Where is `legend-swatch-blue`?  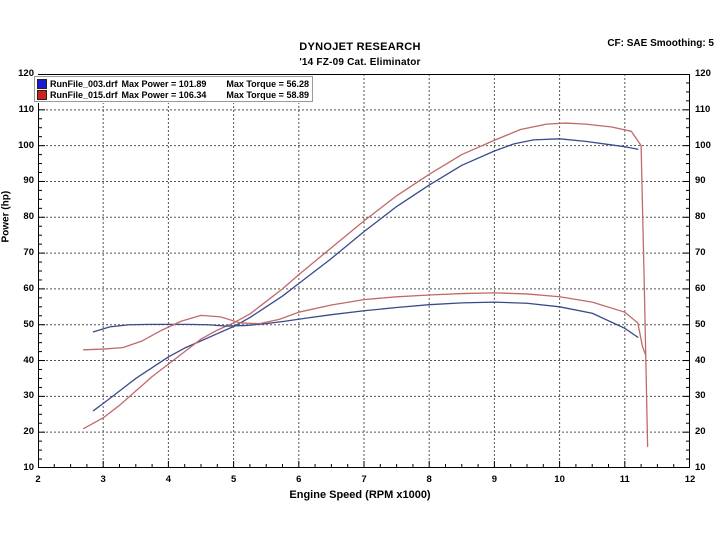
legend-swatch-blue is located at coordinates (42, 83).